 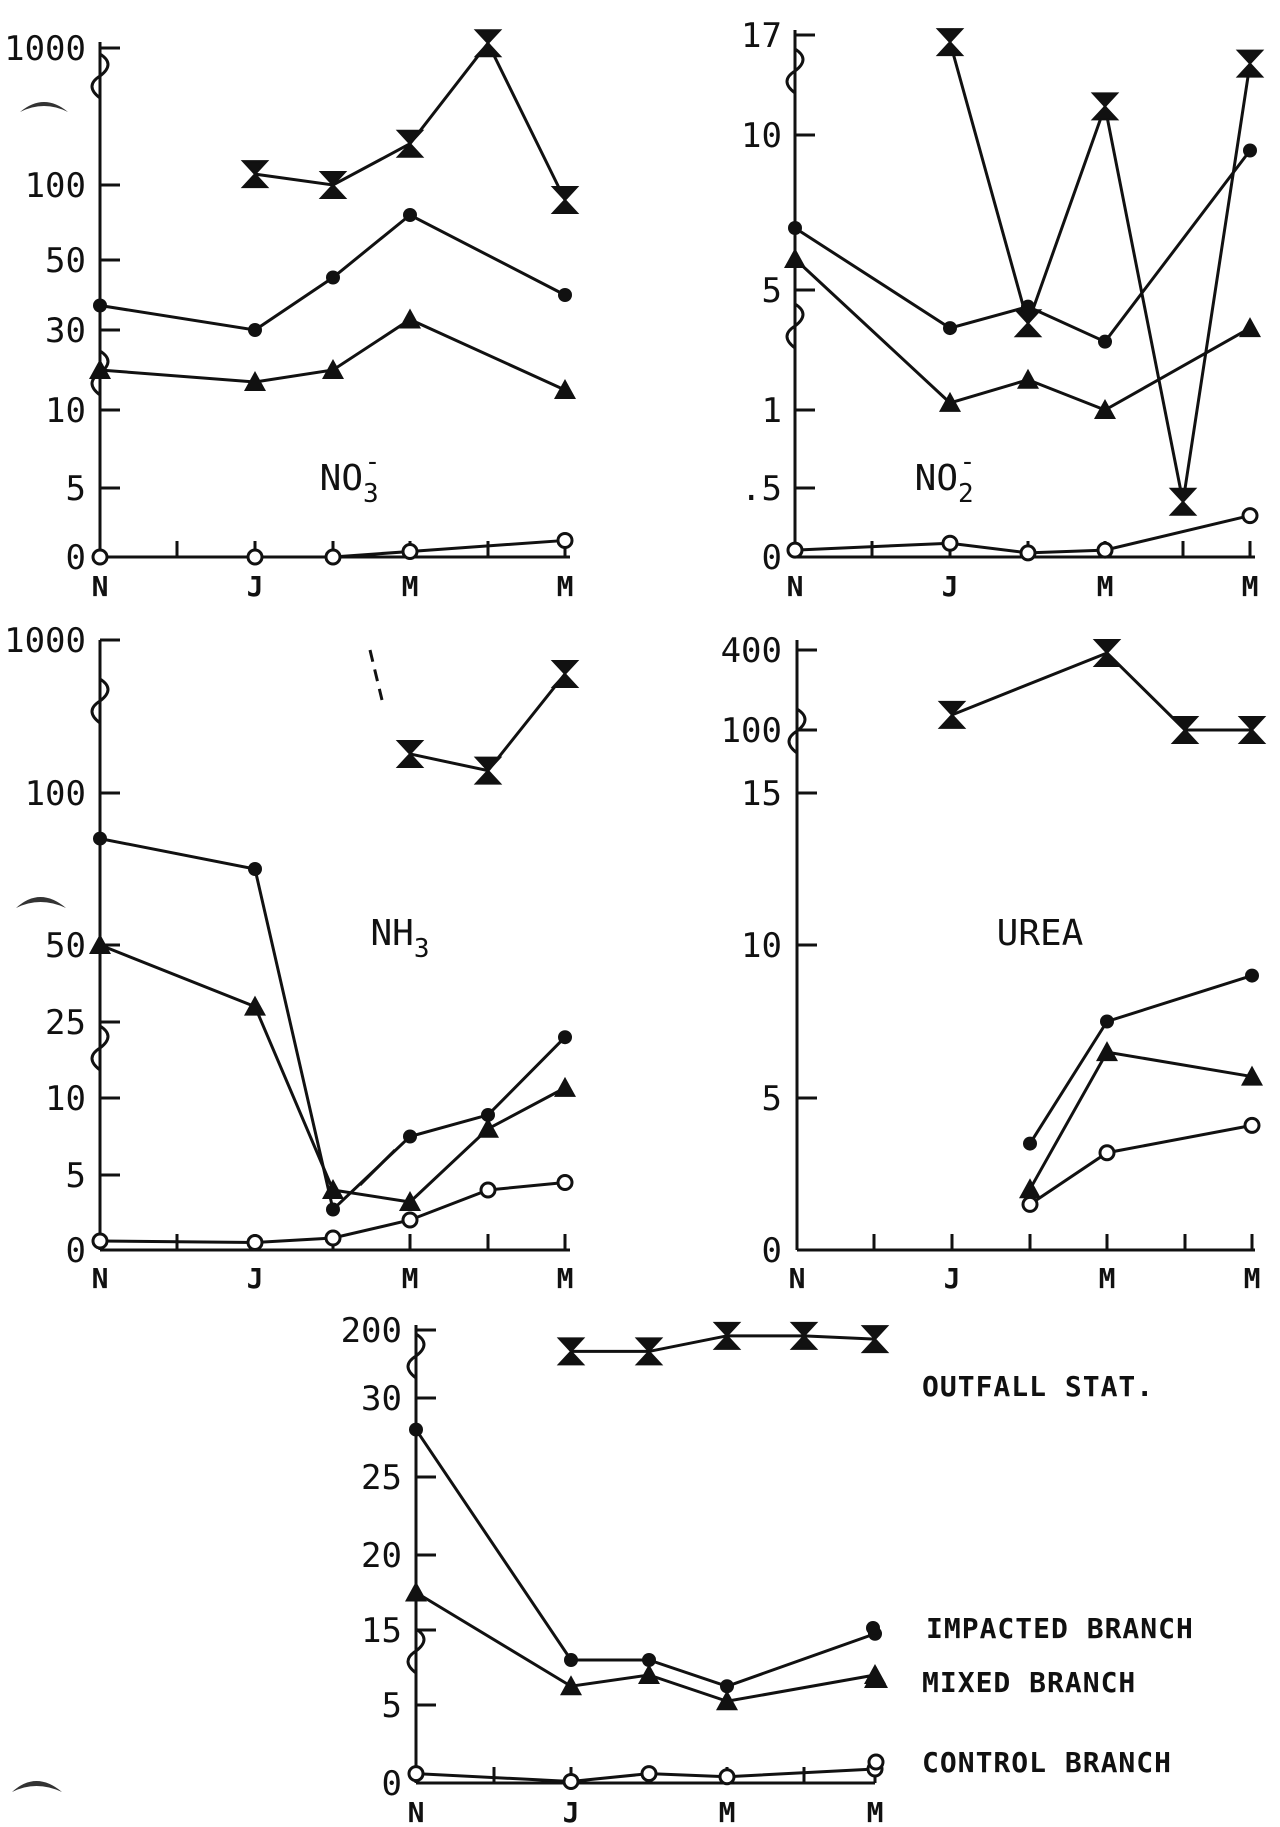 I want to click on summary-panel: 200 30 25 20 15 5 0N J M M, so click(x=615, y=1569).